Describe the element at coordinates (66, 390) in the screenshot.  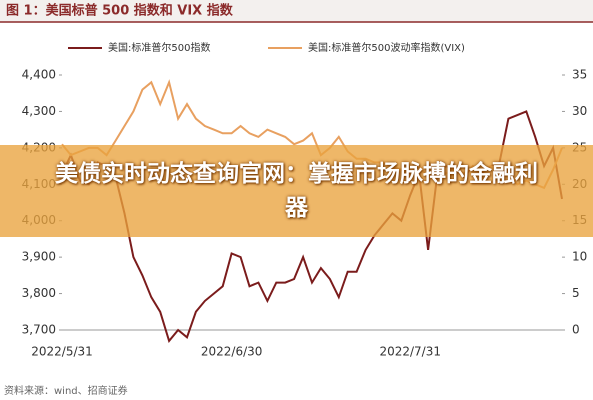
I see `source: 资料来源：wind、招商证券` at that location.